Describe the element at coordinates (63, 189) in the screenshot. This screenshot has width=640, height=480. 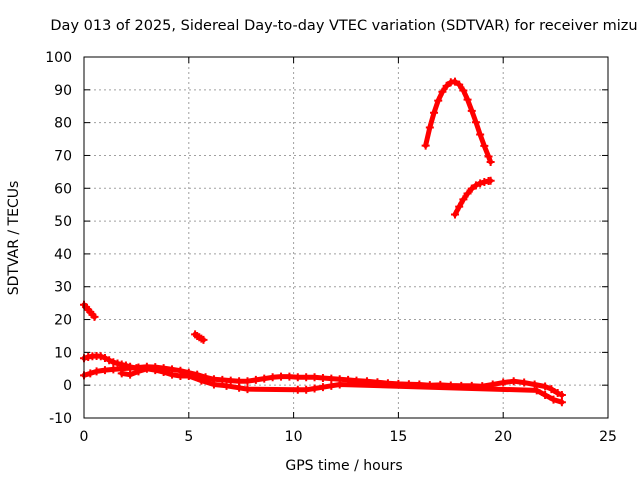
I see `y-tick-label: 60` at that location.